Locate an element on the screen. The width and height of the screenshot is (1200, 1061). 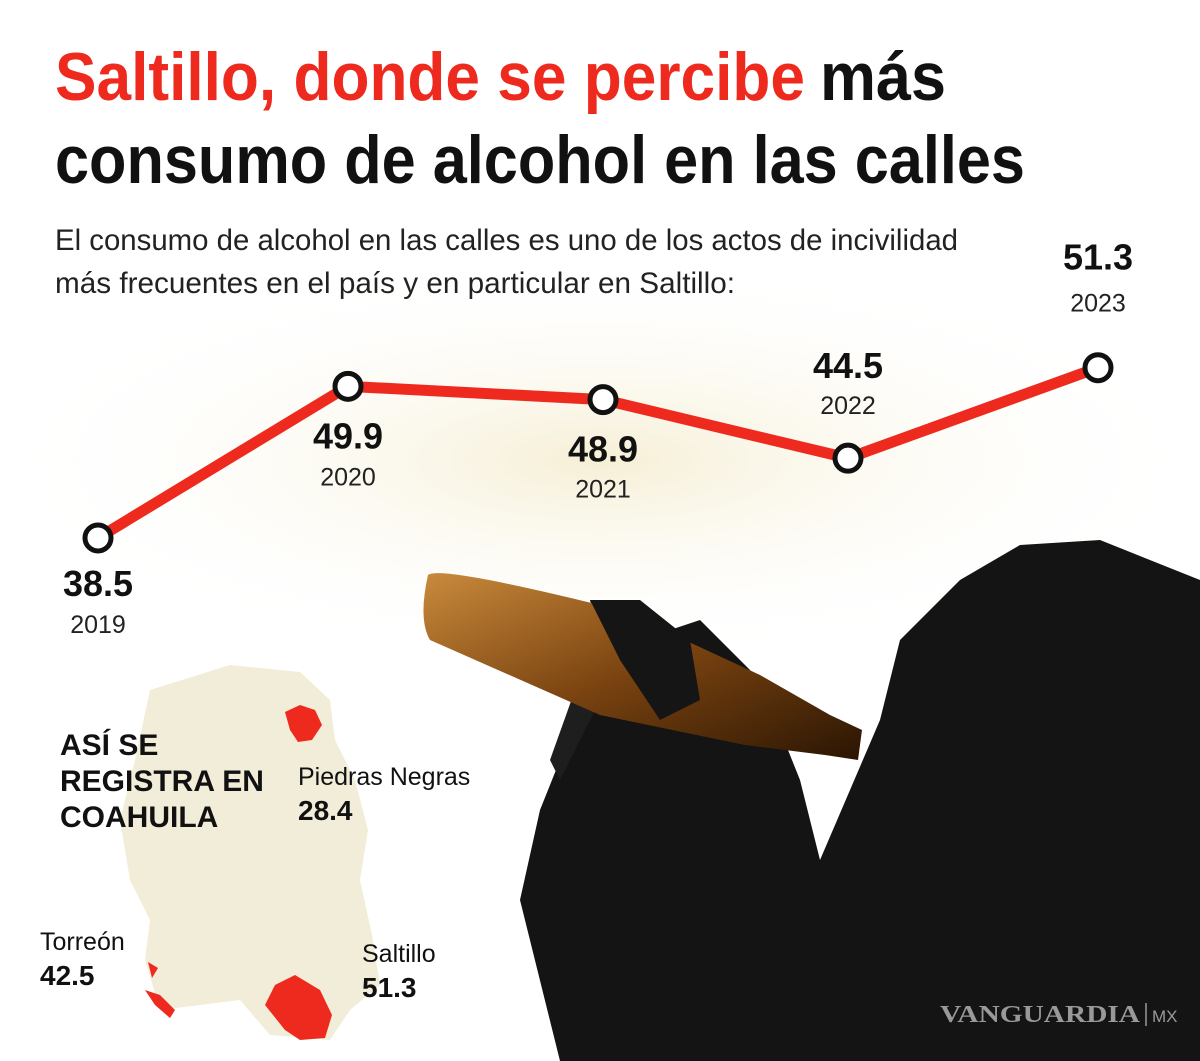
credit: VANGUARDIA is located at coordinates (1040, 1015).